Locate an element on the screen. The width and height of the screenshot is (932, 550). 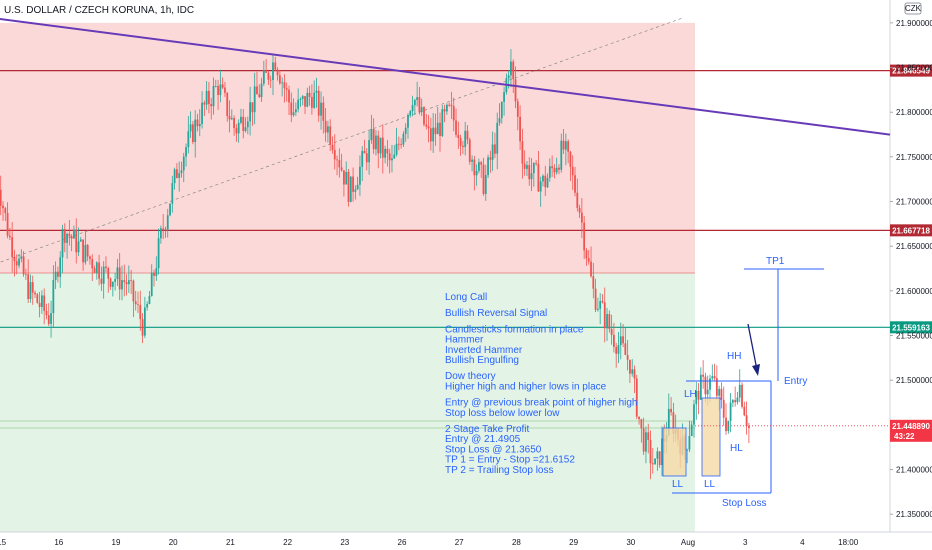
x-tick-label-3: 20 is located at coordinates (173, 542).